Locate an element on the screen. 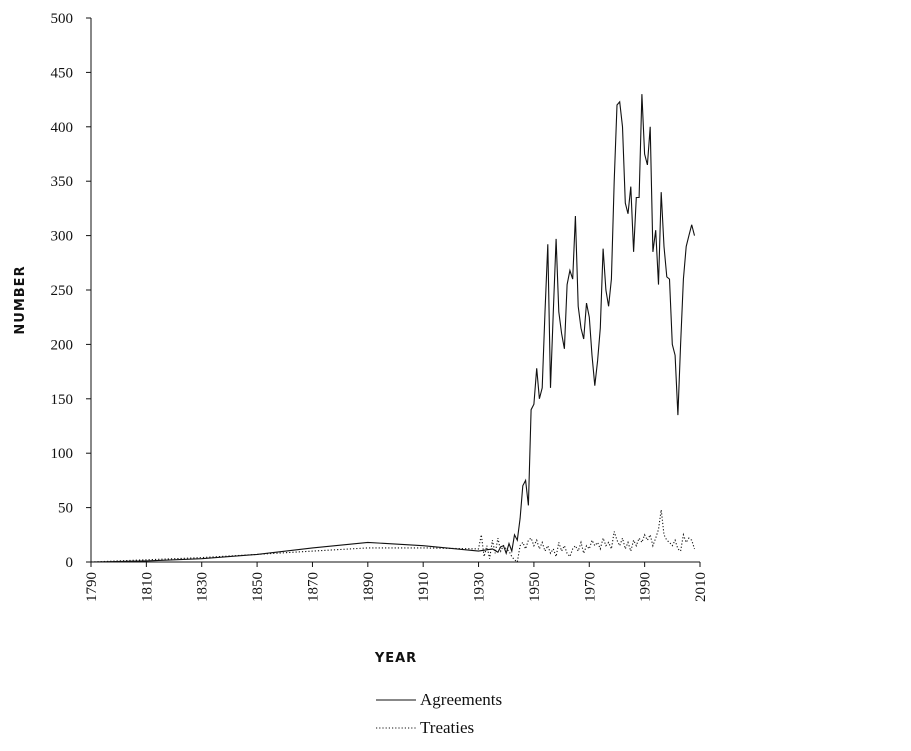  x-tick-label: 1970 is located at coordinates (590, 587).